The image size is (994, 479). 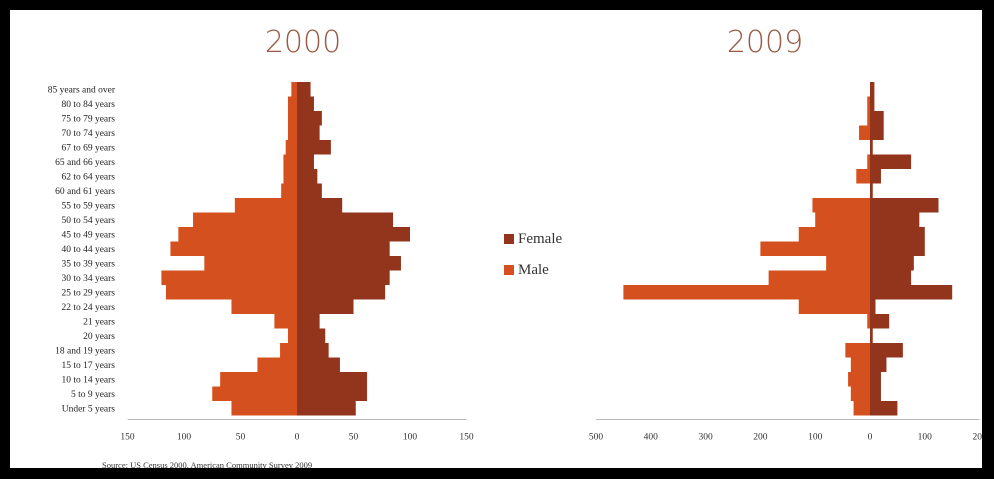 What do you see at coordinates (85, 192) in the screenshot?
I see `age-label: 60 and 61 years` at bounding box center [85, 192].